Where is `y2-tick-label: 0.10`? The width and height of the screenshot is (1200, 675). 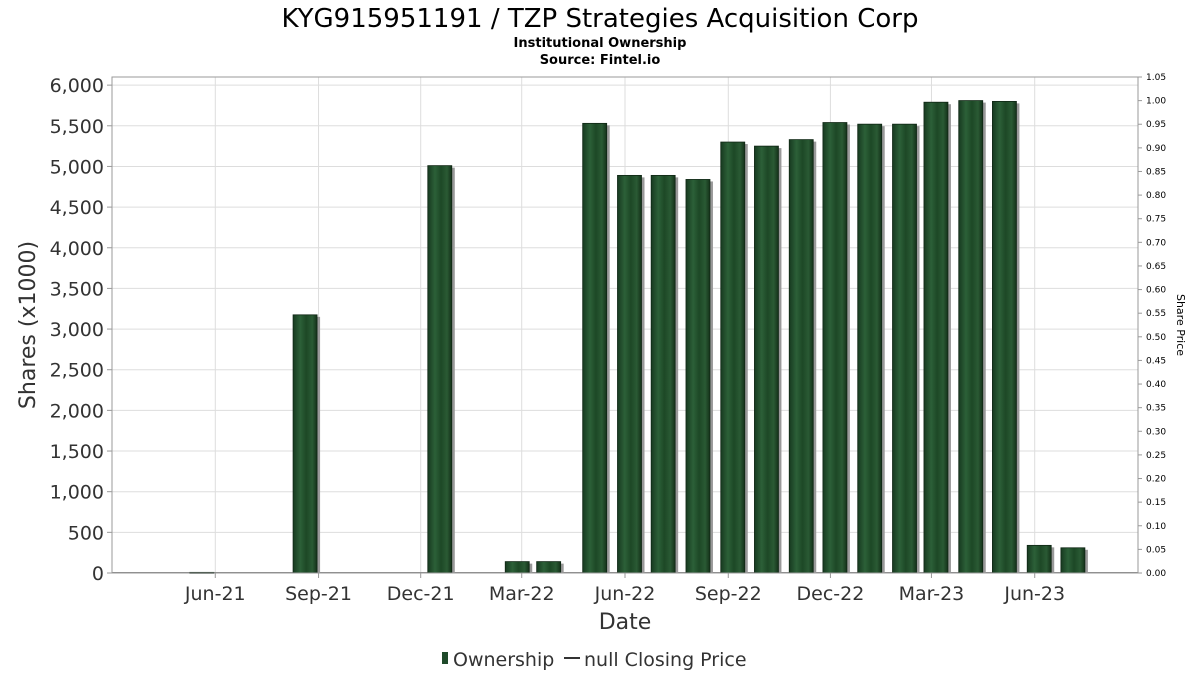
y2-tick-label: 0.10 is located at coordinates (1156, 527).